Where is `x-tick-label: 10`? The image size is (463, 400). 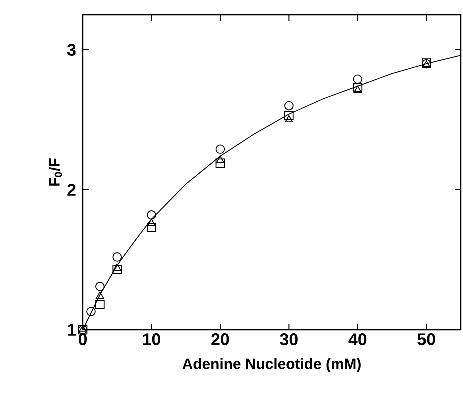
x-tick-label: 10 is located at coordinates (151, 340).